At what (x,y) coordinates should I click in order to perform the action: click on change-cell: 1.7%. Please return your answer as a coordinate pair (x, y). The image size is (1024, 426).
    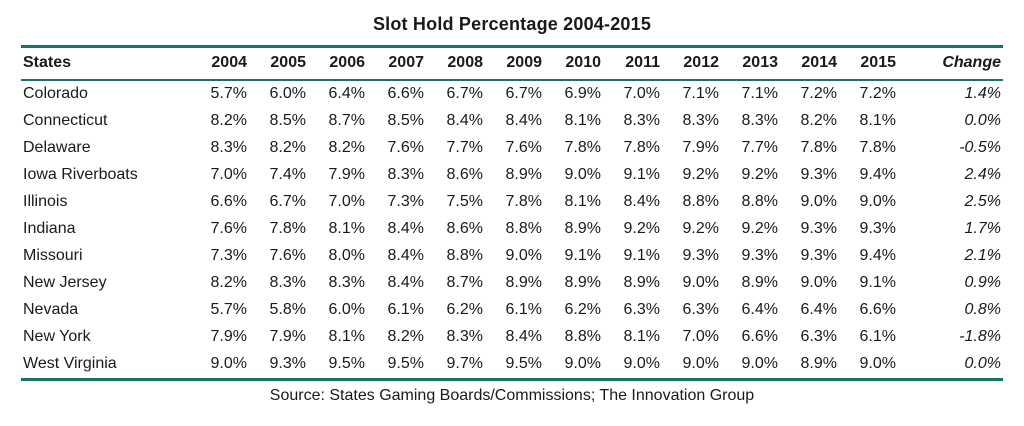
    Looking at the image, I should click on (982, 228).